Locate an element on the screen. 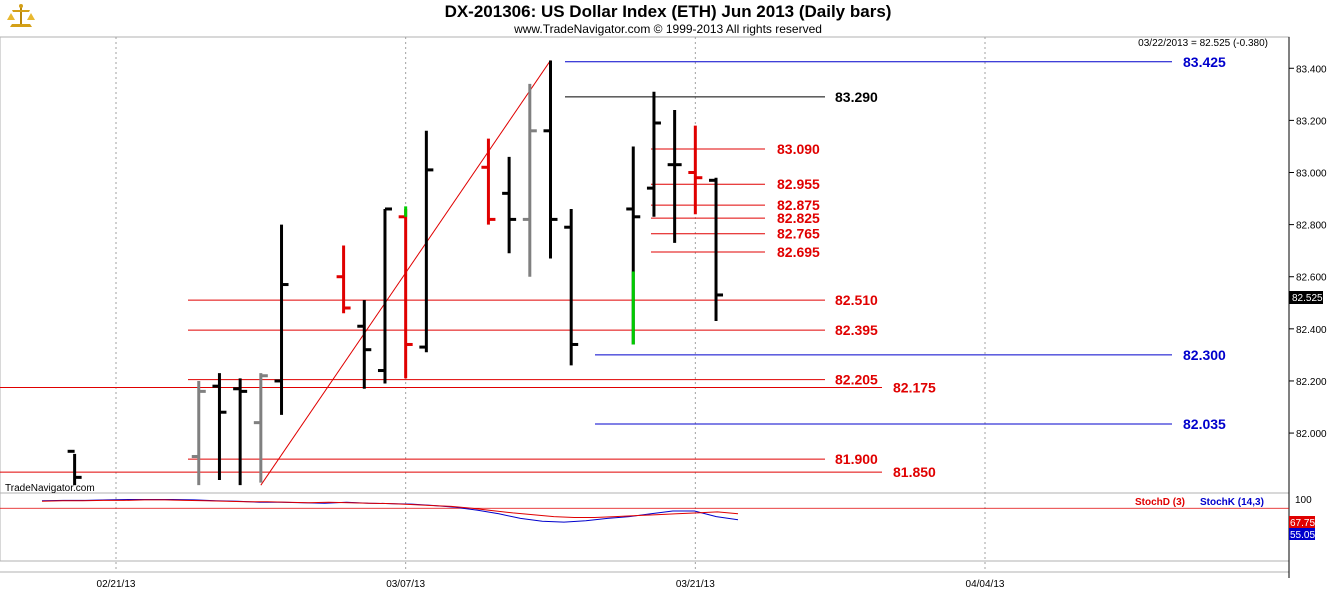  current-price-box is located at coordinates (1306, 297).